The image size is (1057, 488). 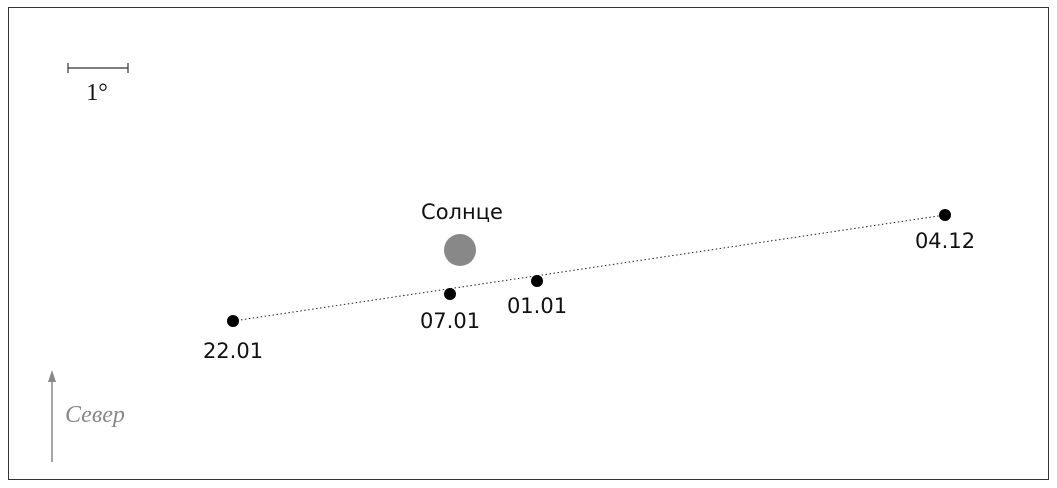 I want to click on point-label: 01.01, so click(x=537, y=306).